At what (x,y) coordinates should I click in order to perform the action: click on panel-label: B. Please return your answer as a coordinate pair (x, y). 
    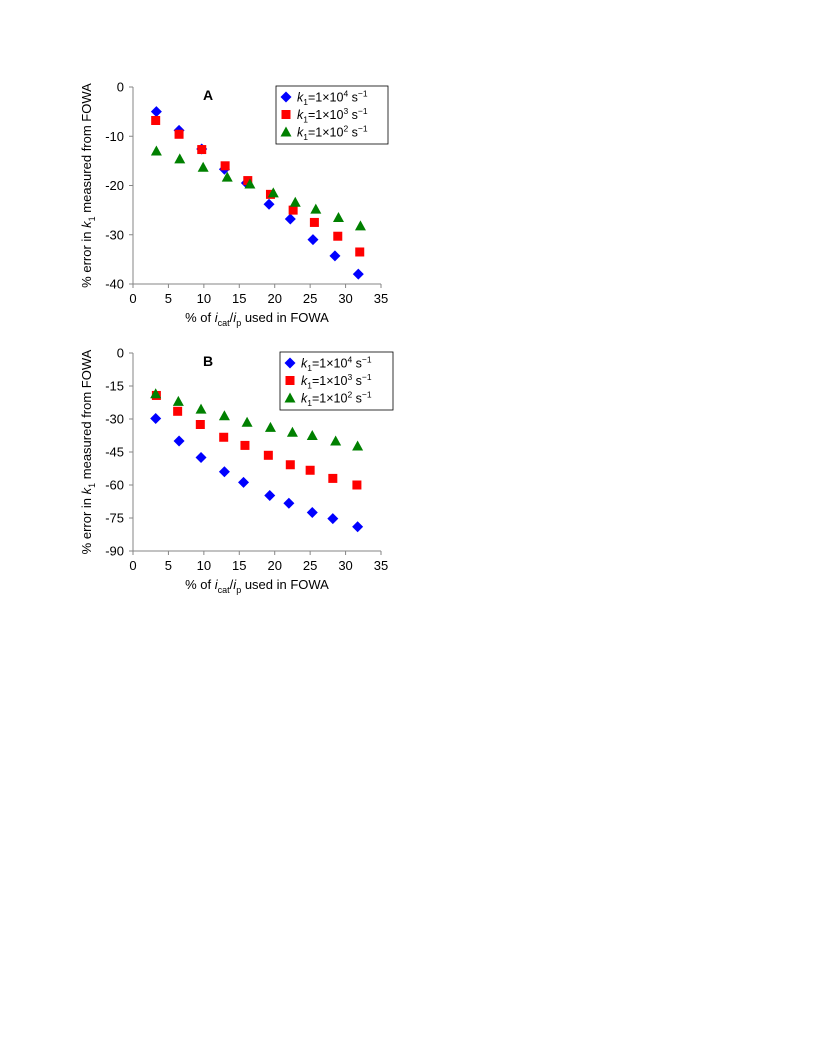
    Looking at the image, I should click on (208, 361).